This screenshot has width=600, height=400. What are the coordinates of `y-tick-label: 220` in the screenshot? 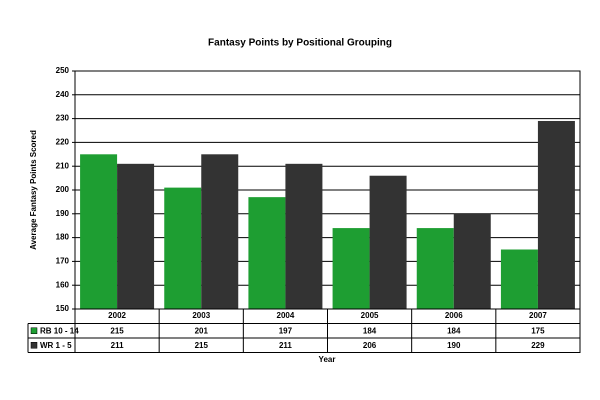 It's located at (63, 142).